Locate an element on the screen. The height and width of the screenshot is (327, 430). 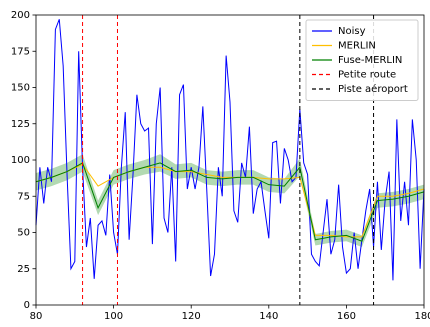
y-tick-label: 150 is located at coordinates (20, 88).